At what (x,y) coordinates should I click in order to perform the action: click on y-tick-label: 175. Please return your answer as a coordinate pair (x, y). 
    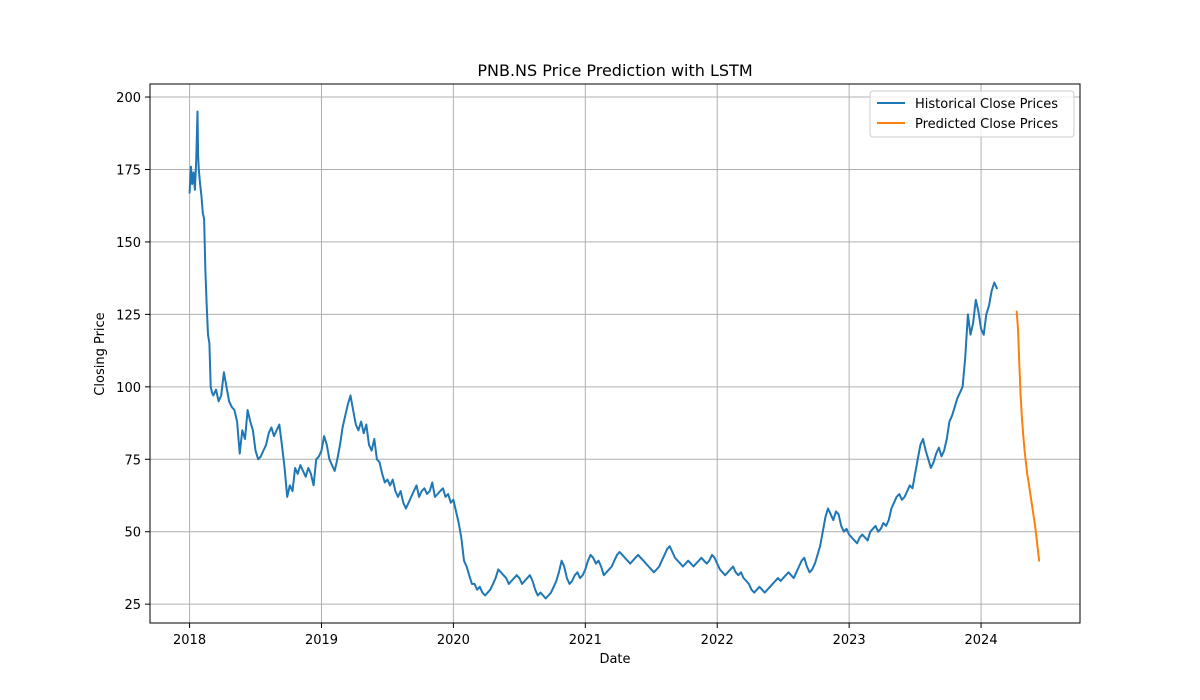
    Looking at the image, I should click on (128, 170).